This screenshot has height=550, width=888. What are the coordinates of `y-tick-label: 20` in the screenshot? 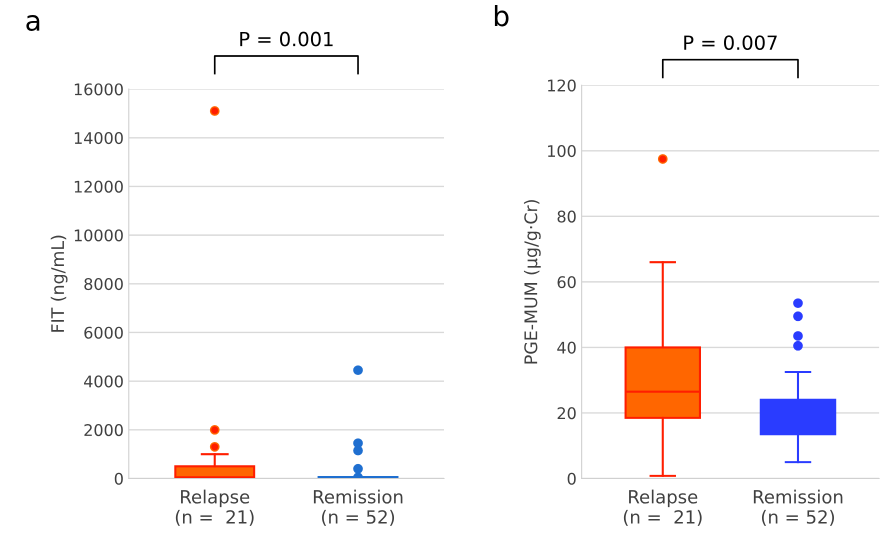 It's located at (567, 413).